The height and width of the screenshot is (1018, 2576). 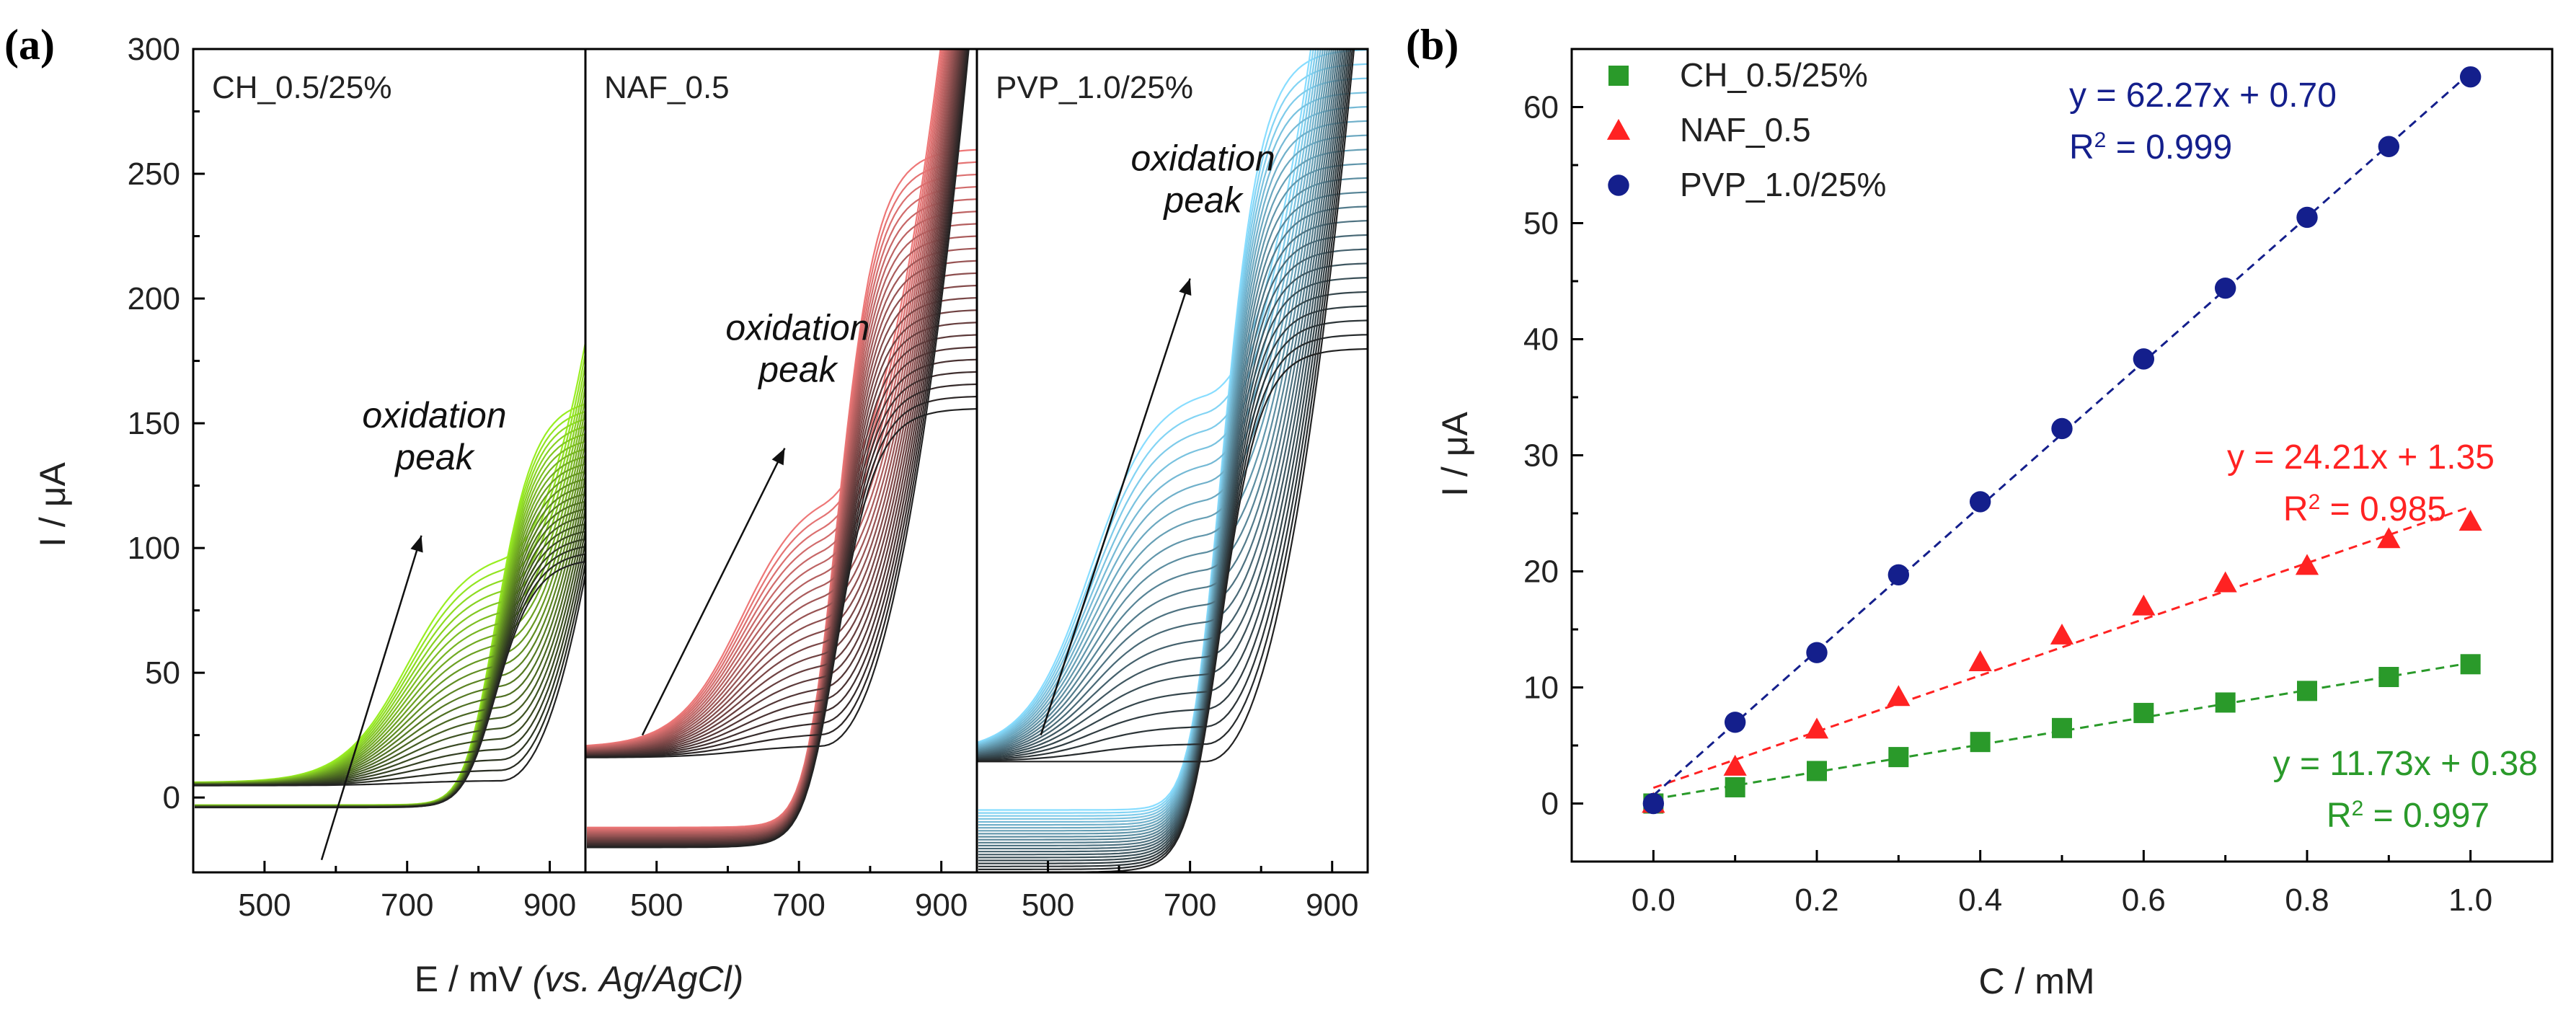 I want to click on cv-panel-title: PVP_1.0/25%, so click(x=1094, y=87).